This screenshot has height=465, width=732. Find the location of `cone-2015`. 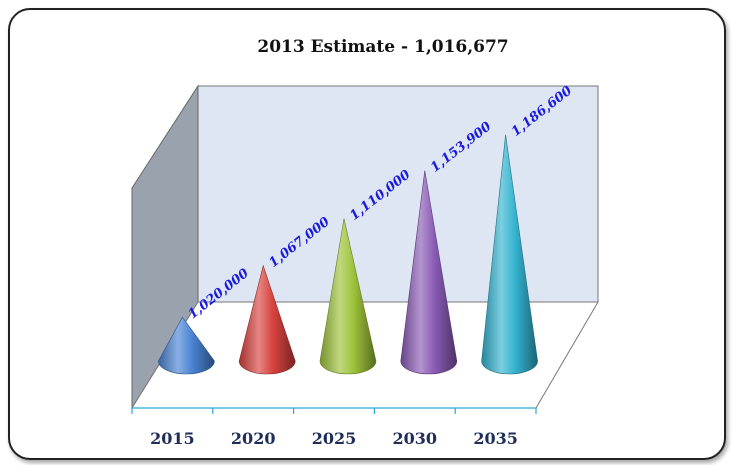

cone-2015 is located at coordinates (186, 345).